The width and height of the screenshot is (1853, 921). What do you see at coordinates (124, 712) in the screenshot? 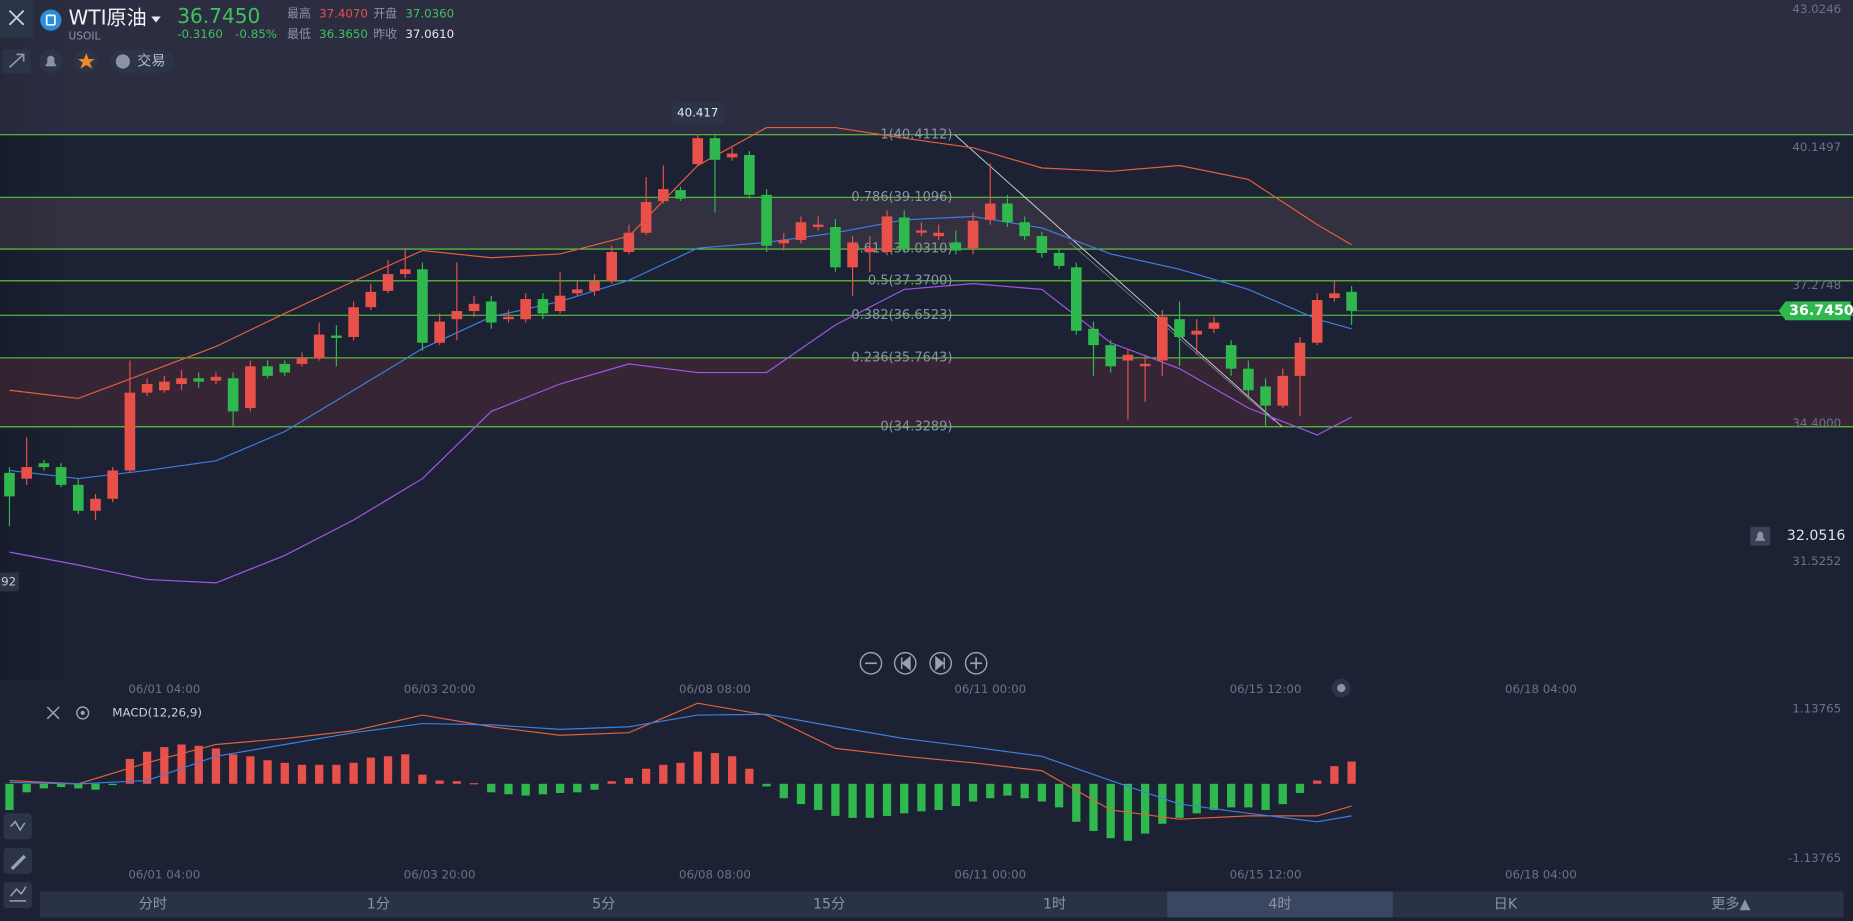
I see `macd-header: MACD(12,26,9)` at bounding box center [124, 712].